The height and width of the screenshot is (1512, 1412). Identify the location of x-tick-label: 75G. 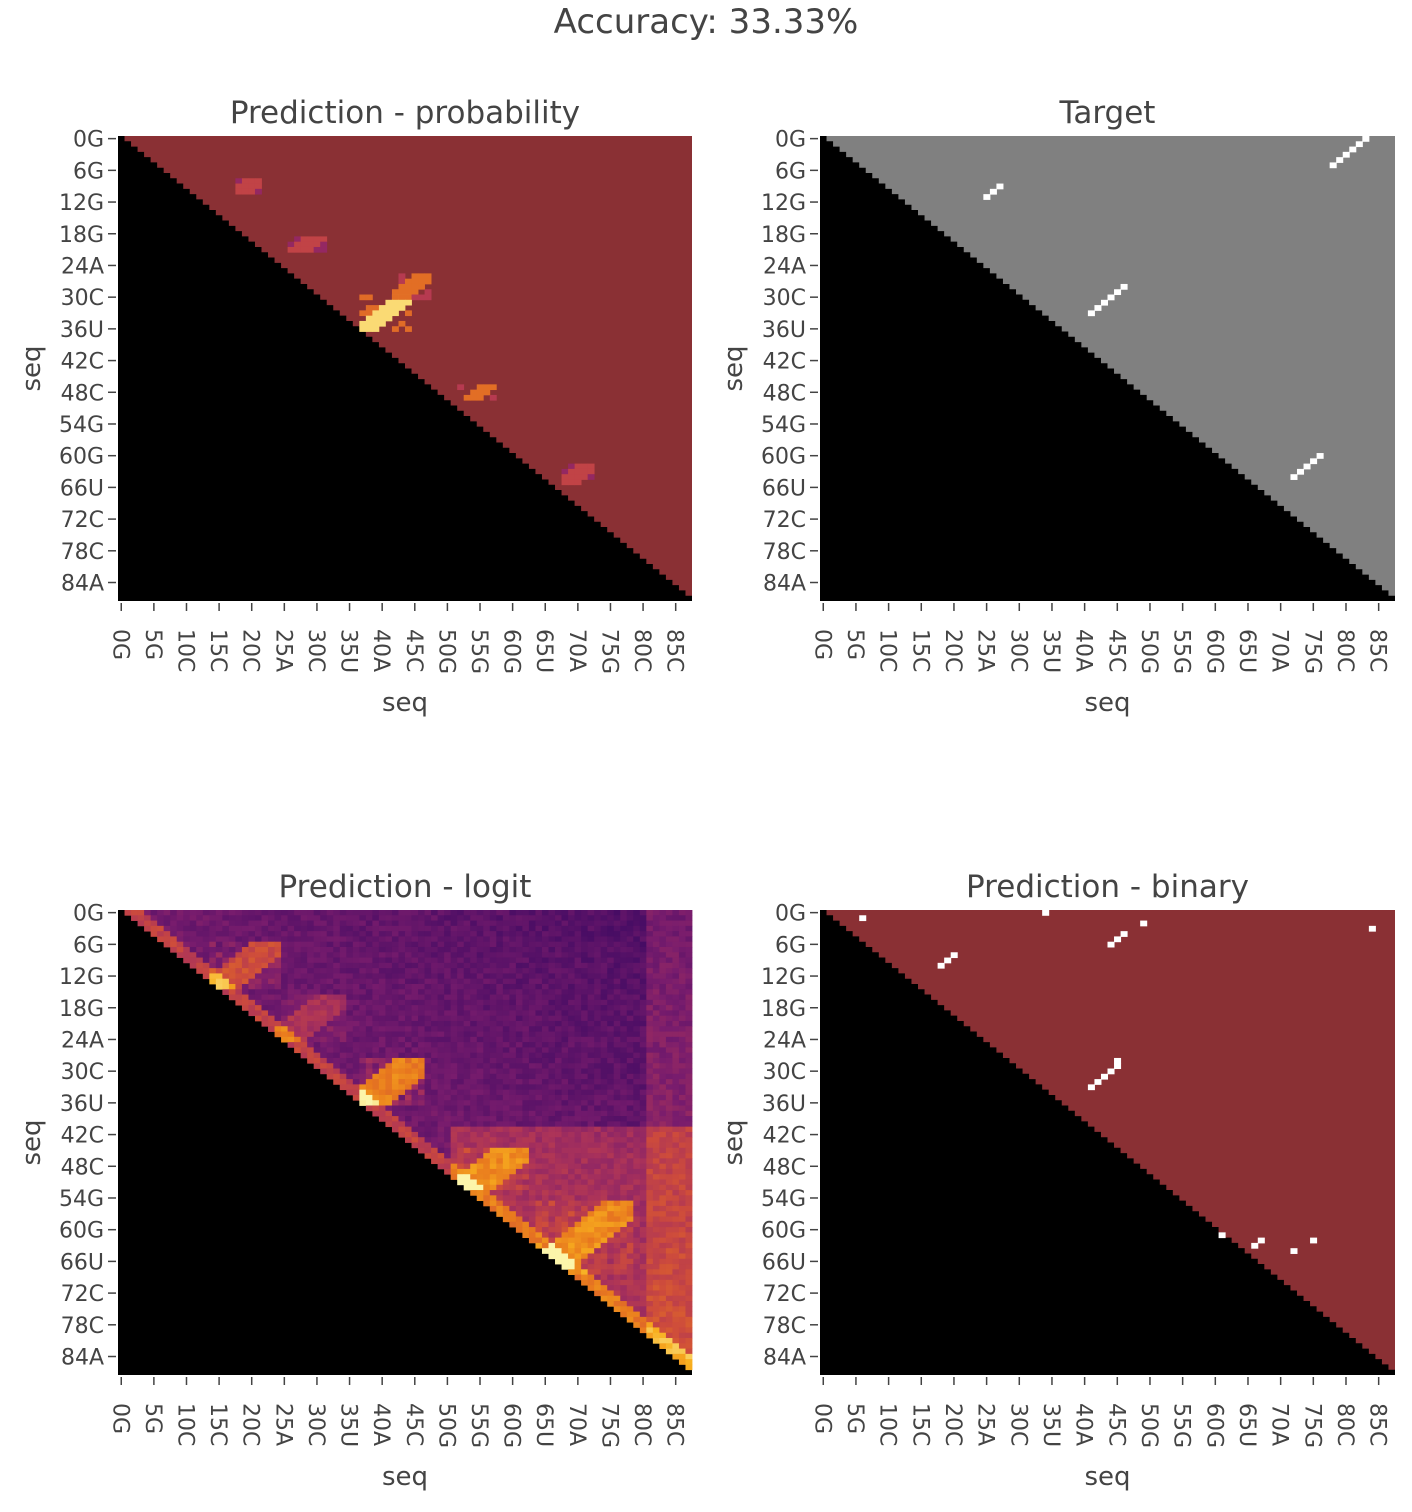
(1311, 1425).